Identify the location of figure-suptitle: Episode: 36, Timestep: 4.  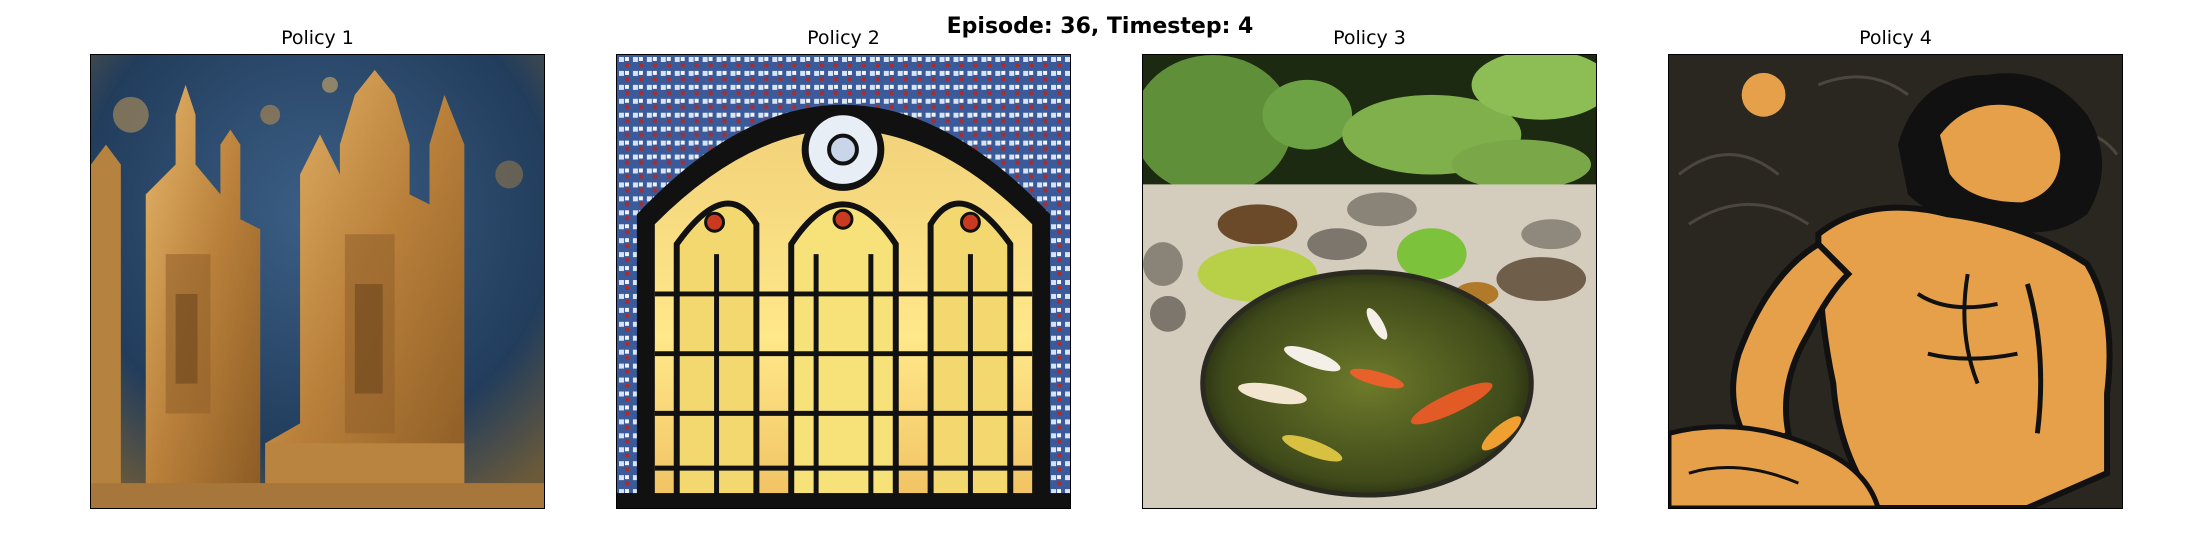
(1100, 26).